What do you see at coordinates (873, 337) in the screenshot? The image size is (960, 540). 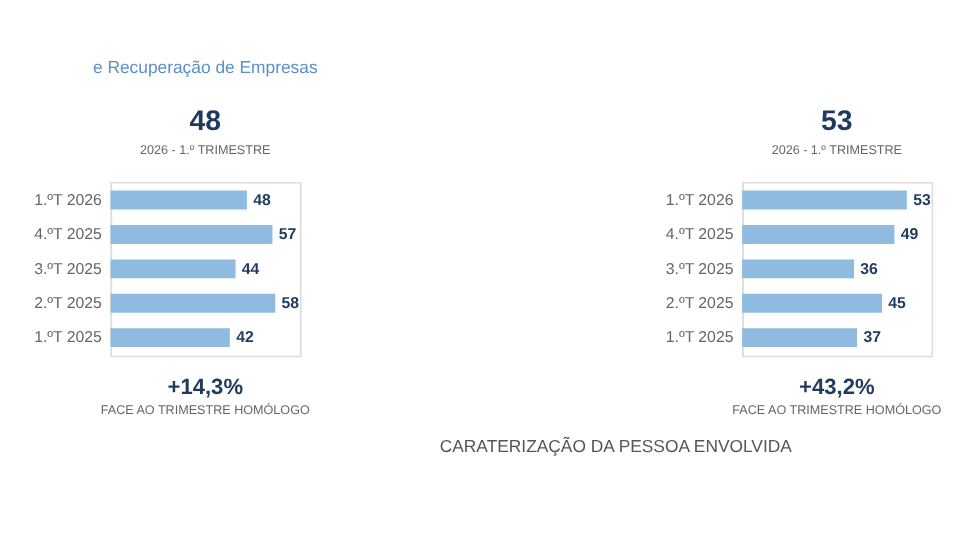 I see `data-label: 37` at bounding box center [873, 337].